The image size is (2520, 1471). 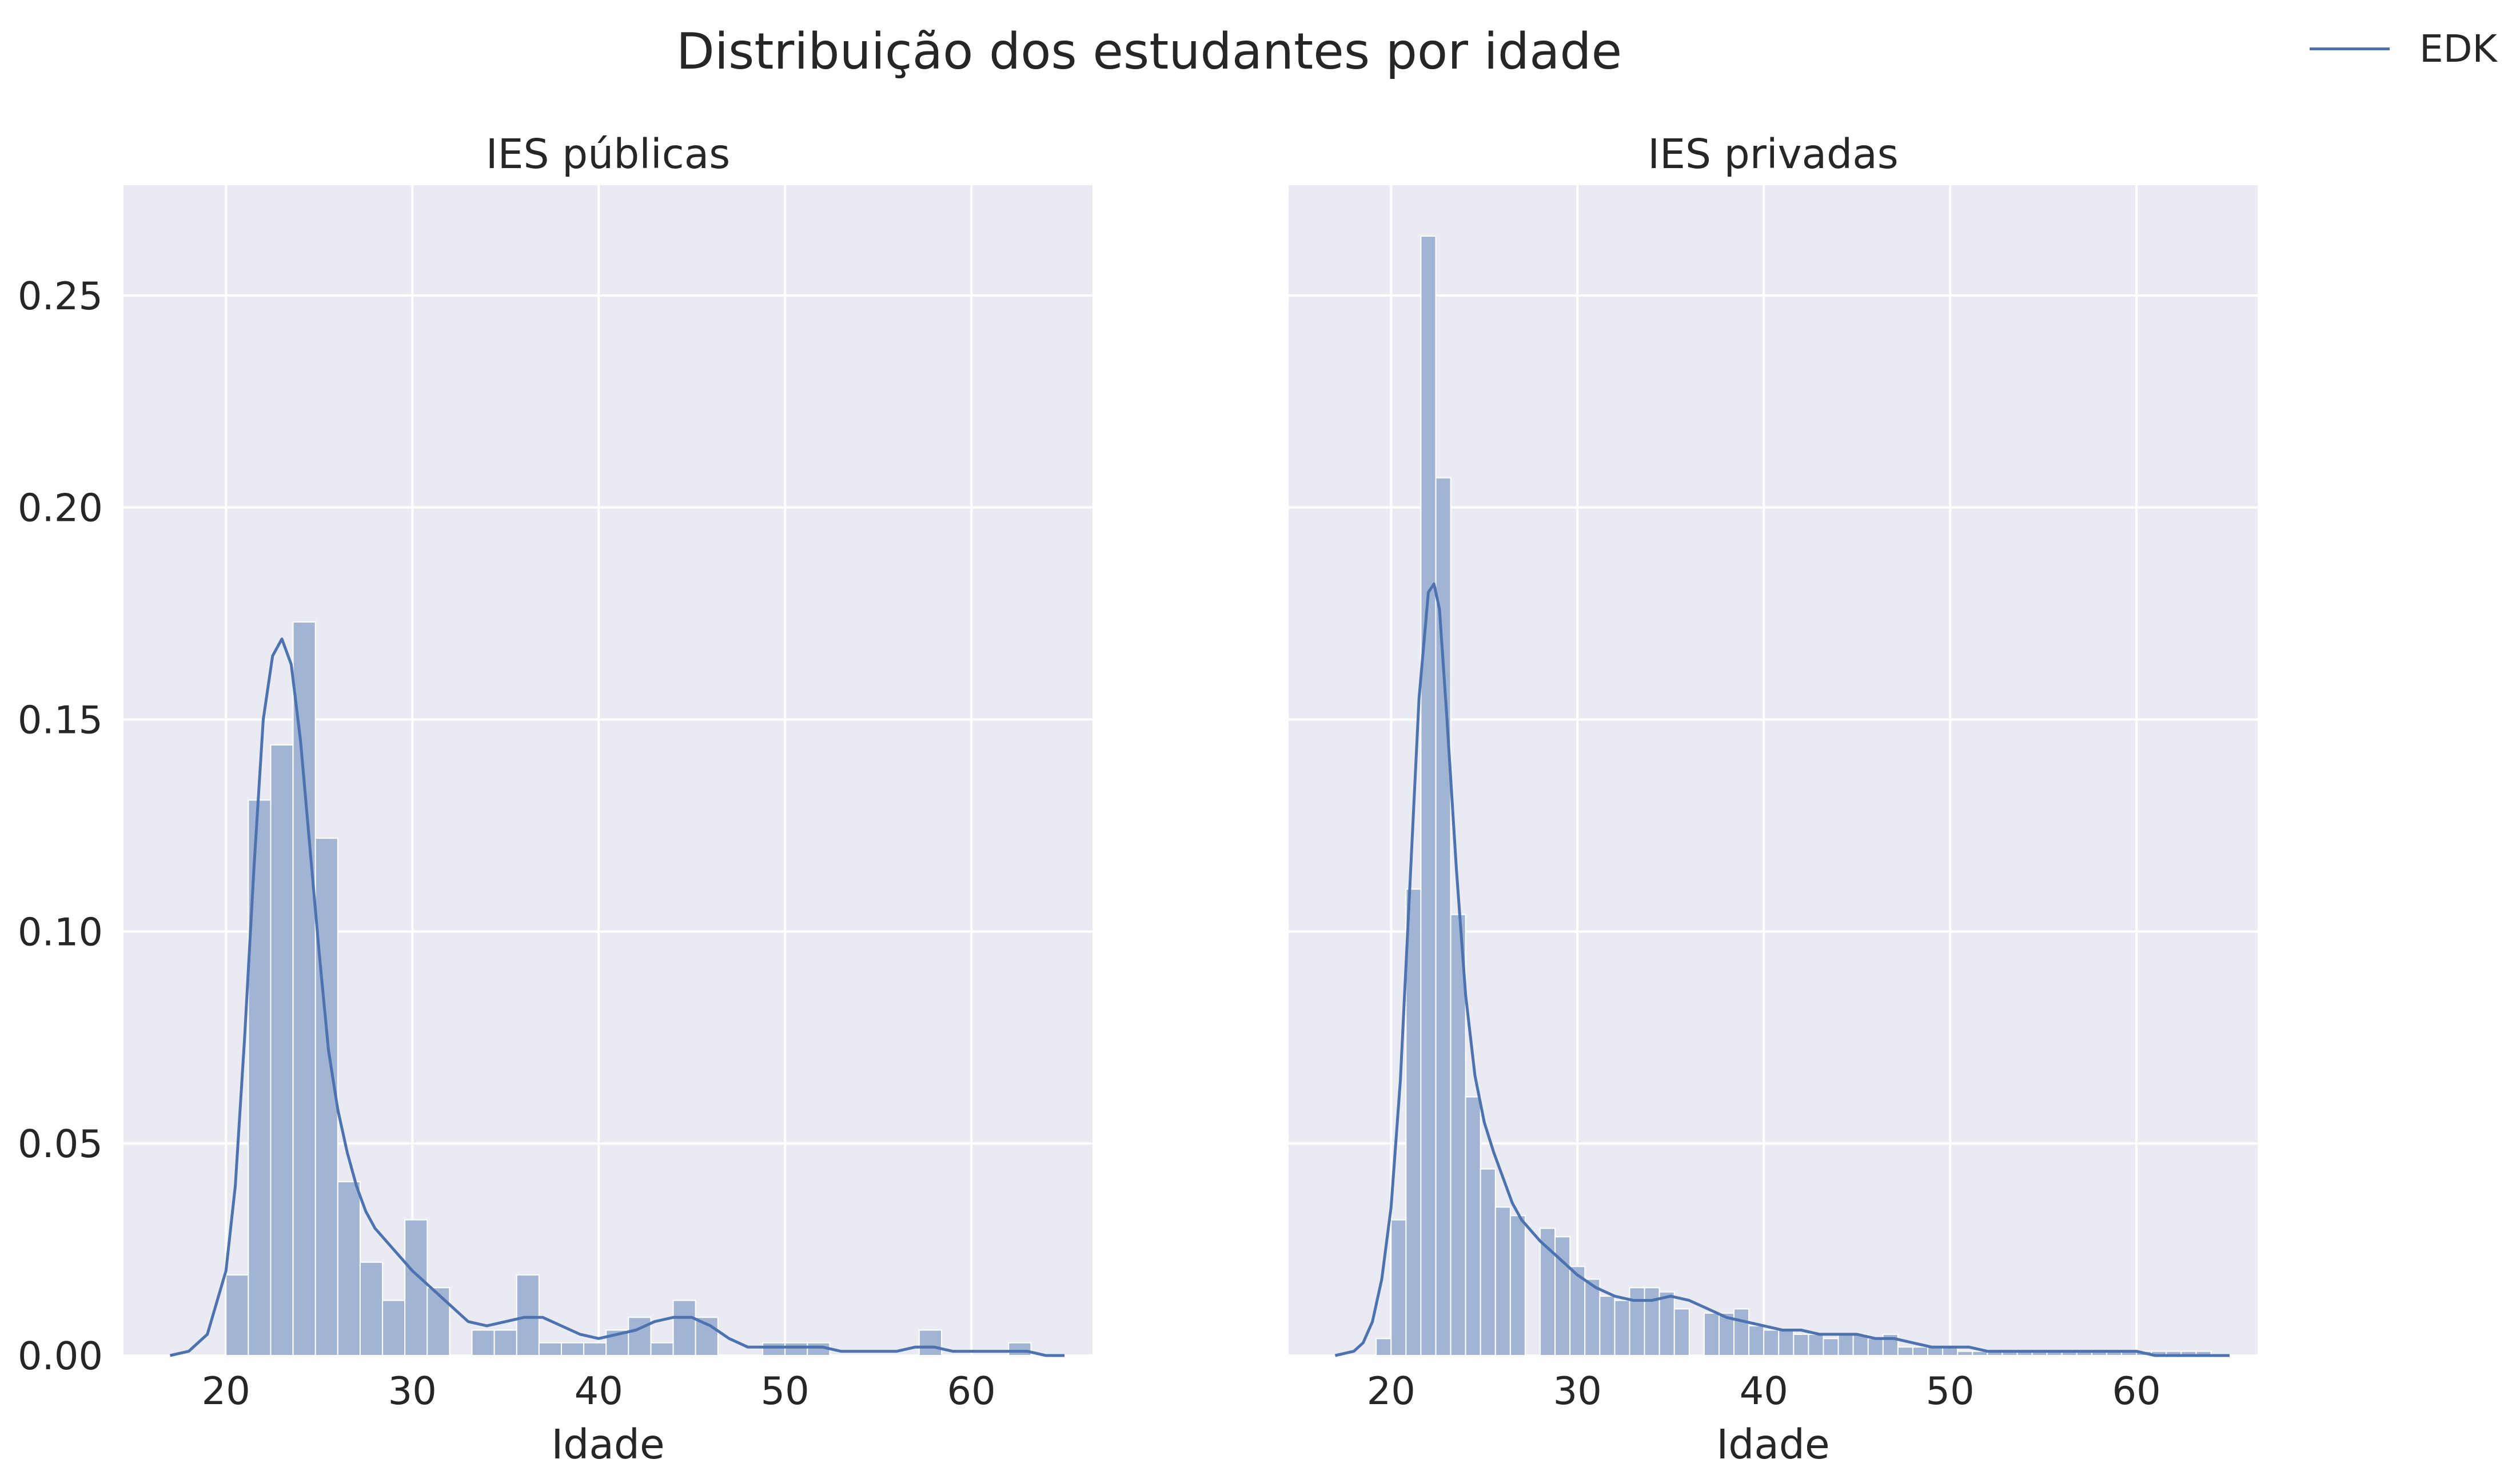 I want to click on y-tick-label: 0.15, so click(x=60, y=721).